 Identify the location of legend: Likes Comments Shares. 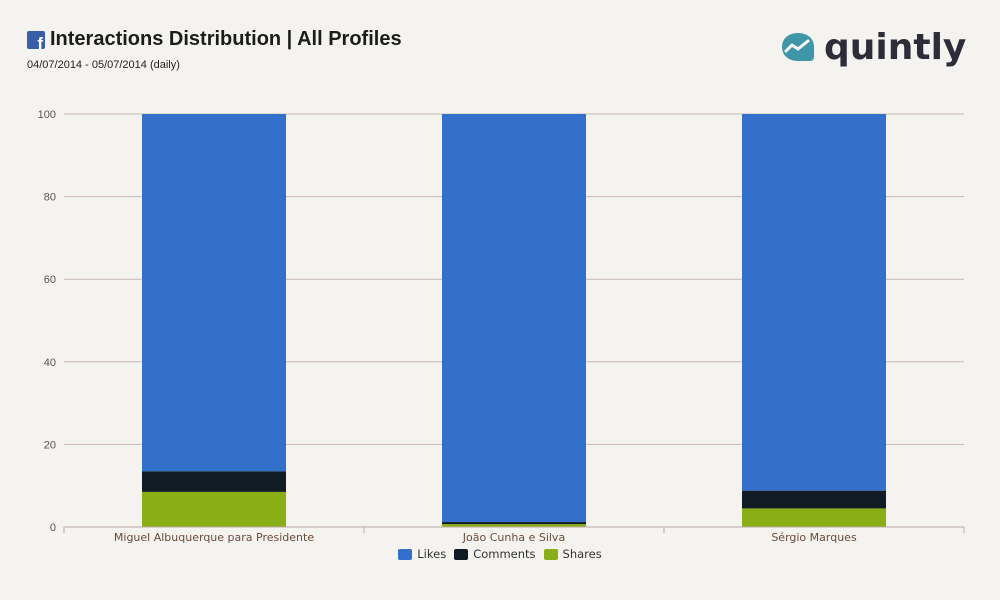
(500, 554).